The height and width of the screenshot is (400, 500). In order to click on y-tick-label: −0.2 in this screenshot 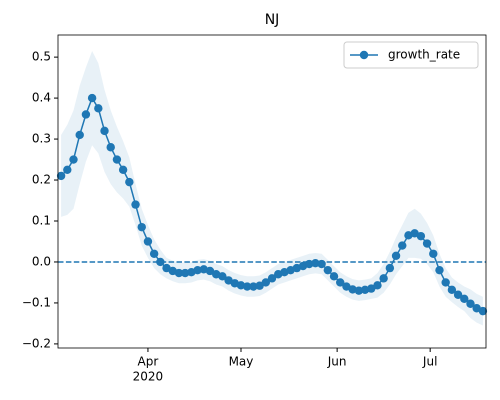, I will do `click(36, 343)`.